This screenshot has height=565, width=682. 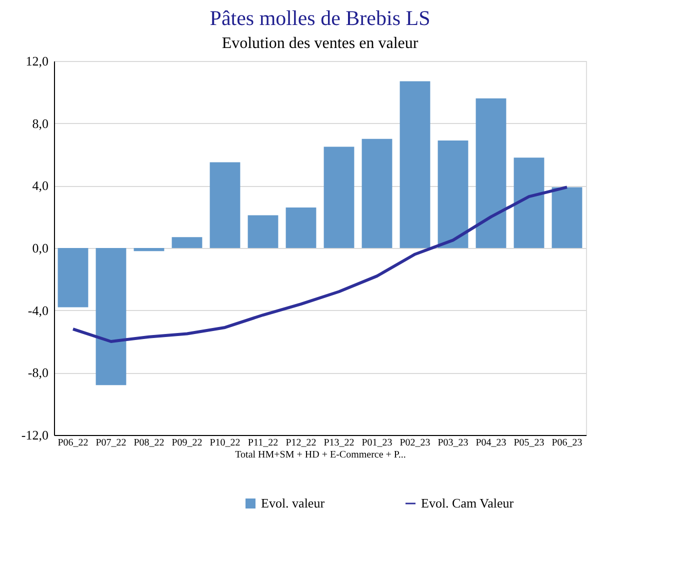 What do you see at coordinates (320, 18) in the screenshot?
I see `chart-title: Pâtes molles de Brebis LS` at bounding box center [320, 18].